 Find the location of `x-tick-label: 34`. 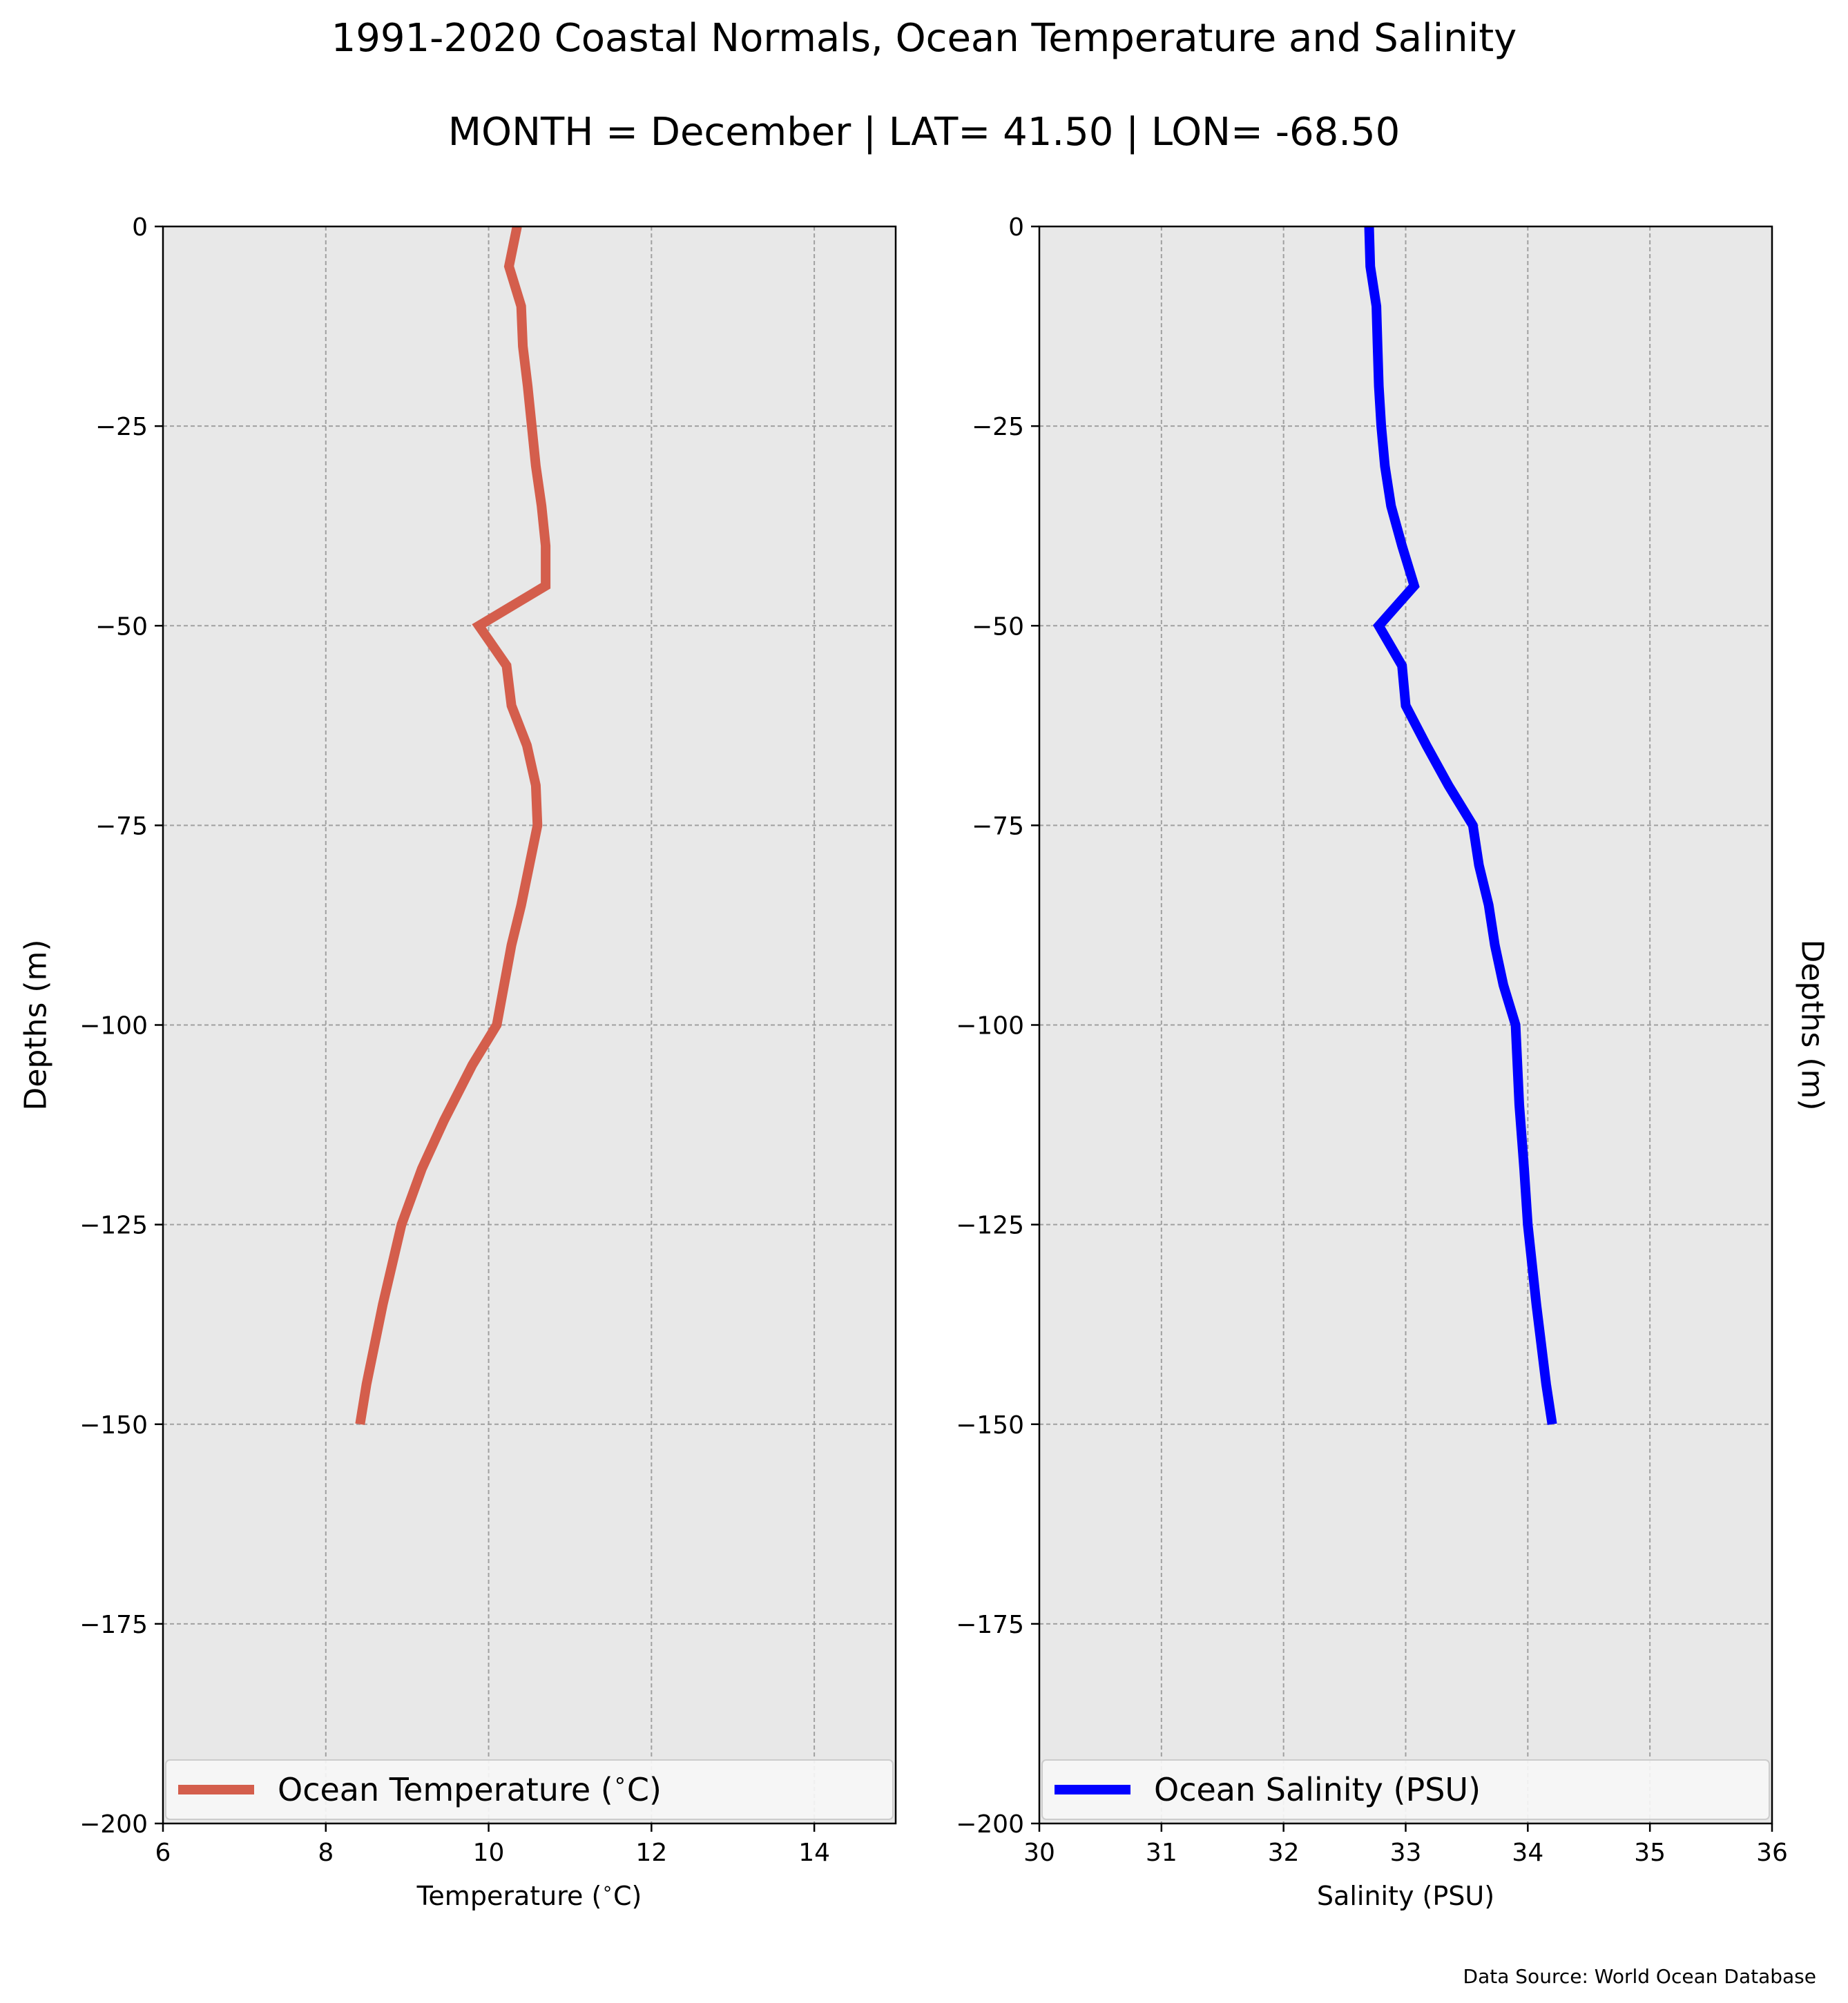

x-tick-label: 34 is located at coordinates (1527, 1853).